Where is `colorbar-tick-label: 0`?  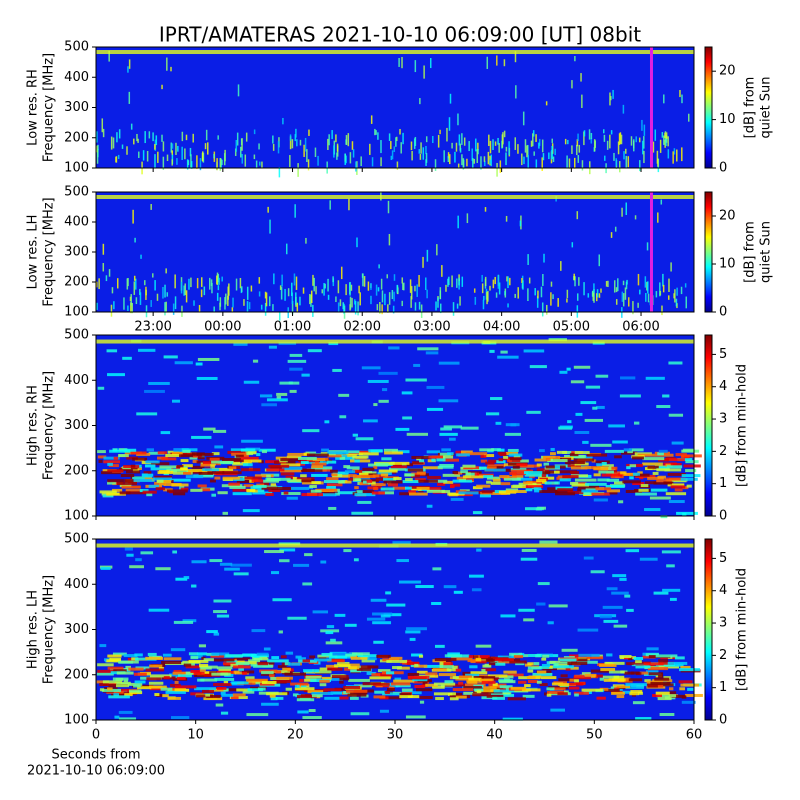
colorbar-tick-label: 0 is located at coordinates (723, 720).